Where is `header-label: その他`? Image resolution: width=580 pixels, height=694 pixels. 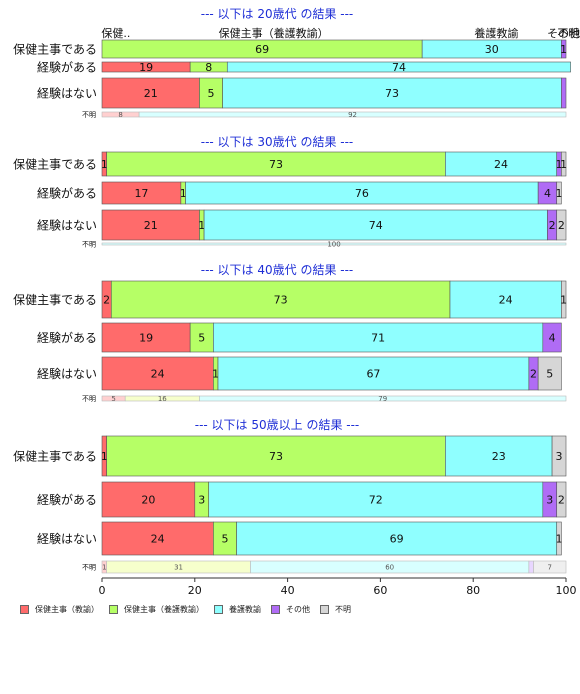
header-label: その他 is located at coordinates (563, 33).